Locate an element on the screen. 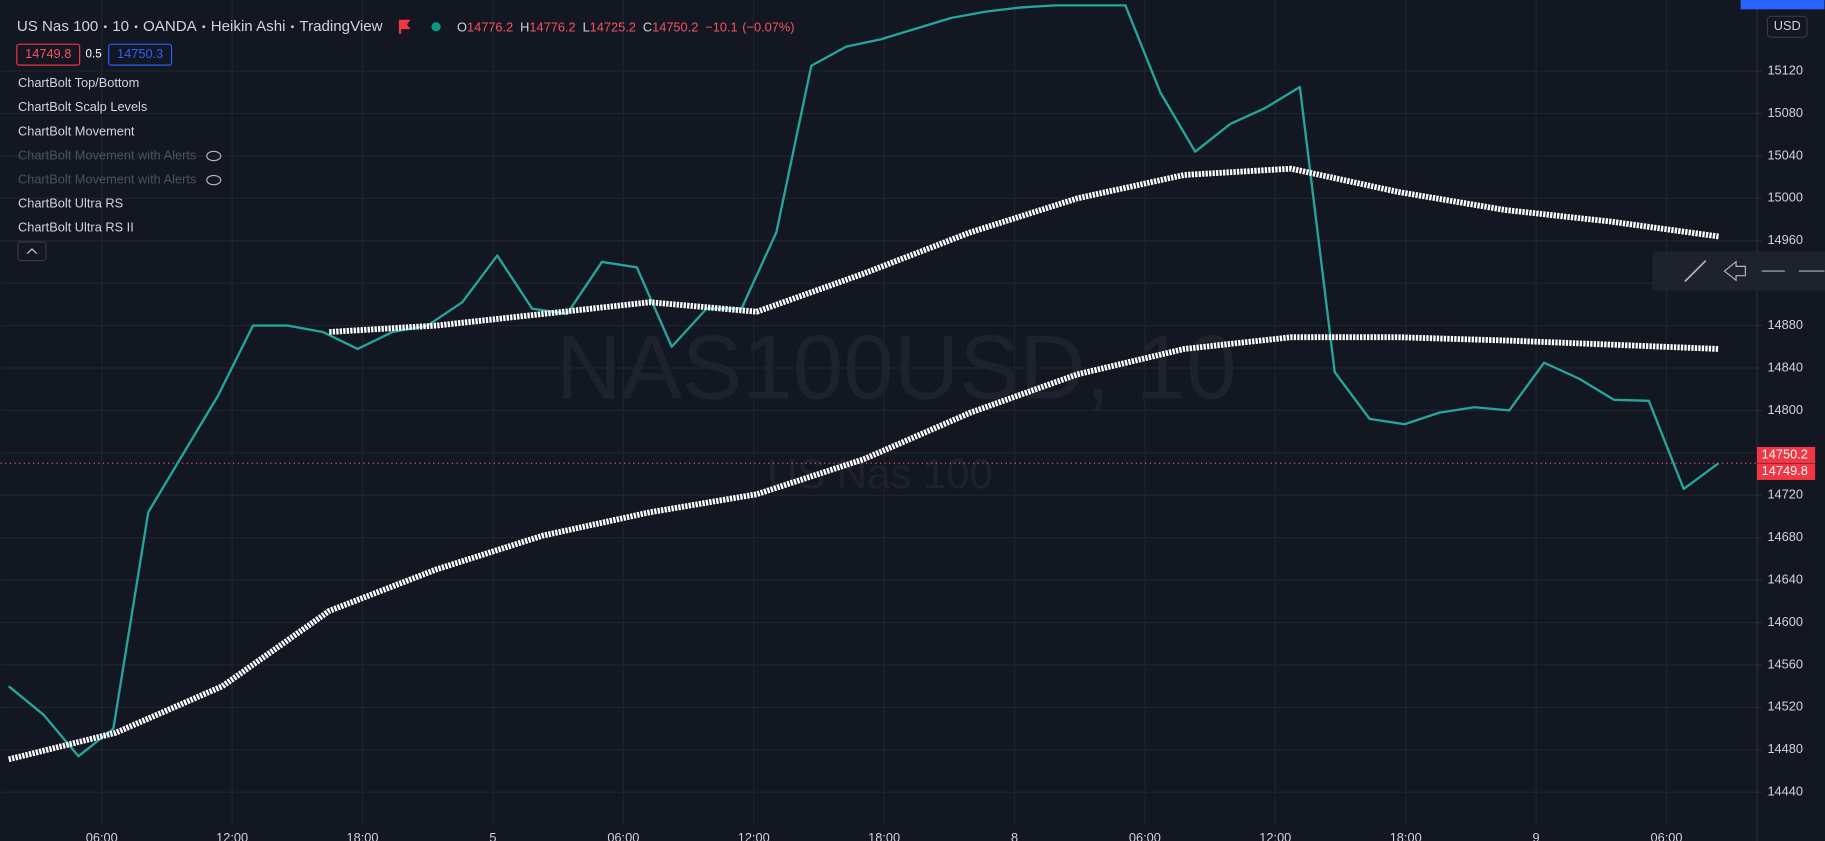 The height and width of the screenshot is (841, 1825). trendline-icon is located at coordinates (1695, 271).